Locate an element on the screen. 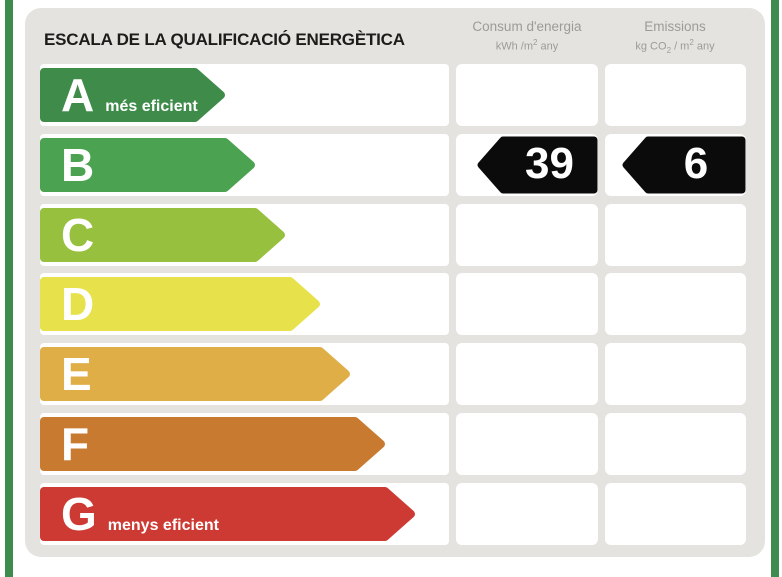 Image resolution: width=782 pixels, height=577 pixels. emissions-value-marker: 6 is located at coordinates (684, 165).